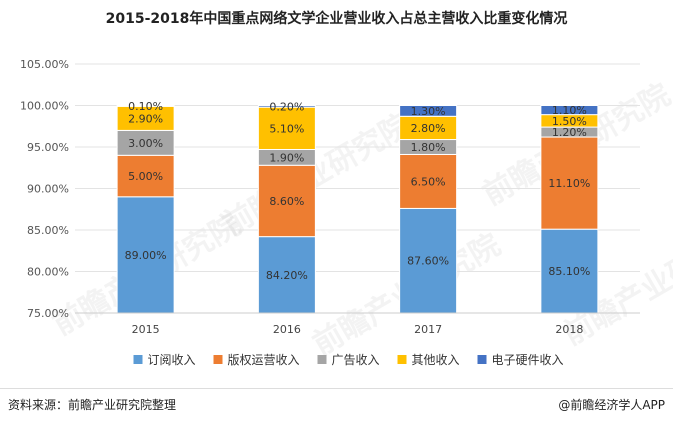 The image size is (673, 422). I want to click on data-label: 6.50%, so click(428, 181).